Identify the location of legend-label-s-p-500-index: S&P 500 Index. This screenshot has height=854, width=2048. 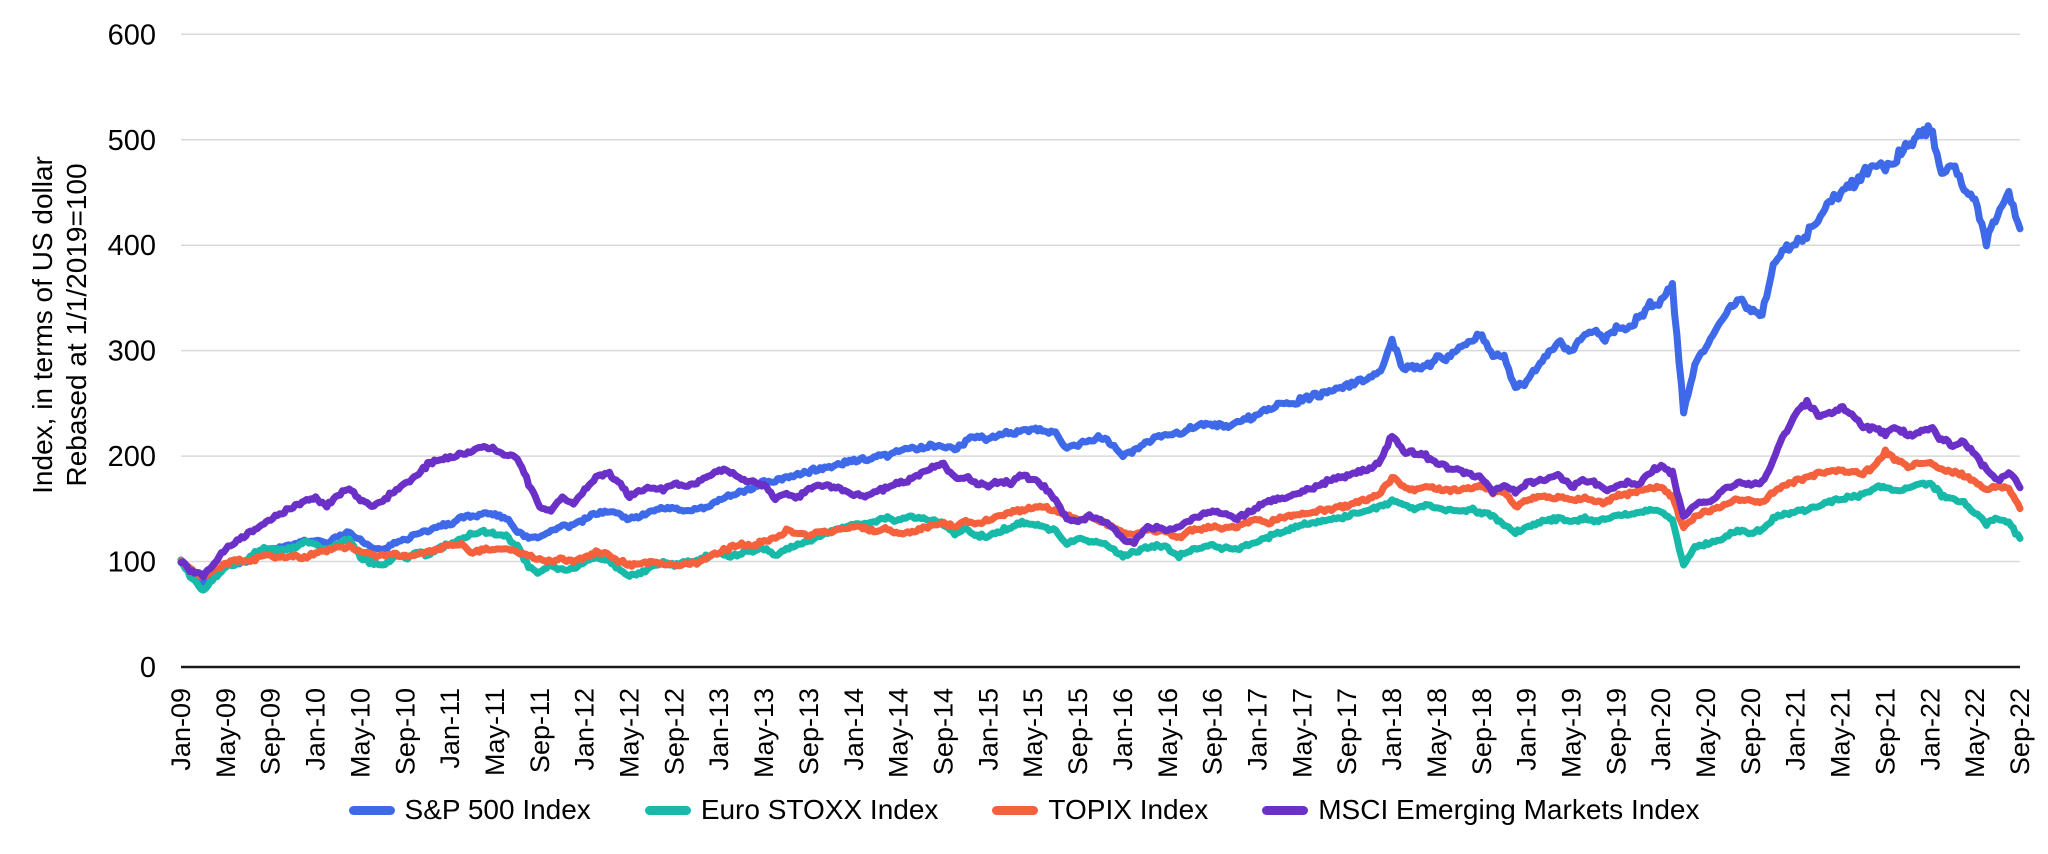
(497, 809).